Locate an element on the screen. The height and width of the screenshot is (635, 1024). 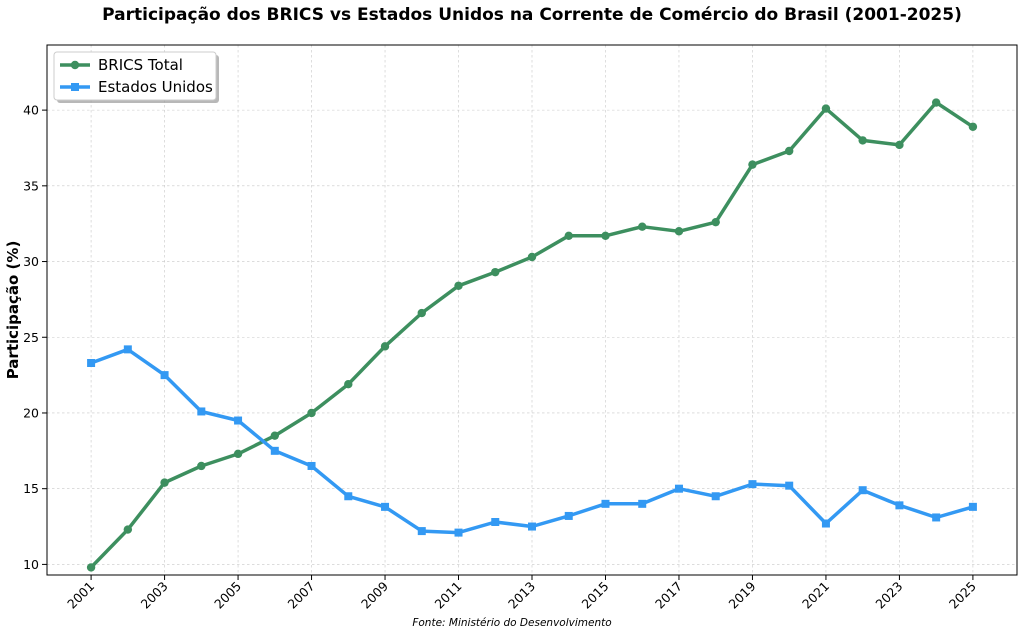
y-tick-label: 40 is located at coordinates (31, 110).